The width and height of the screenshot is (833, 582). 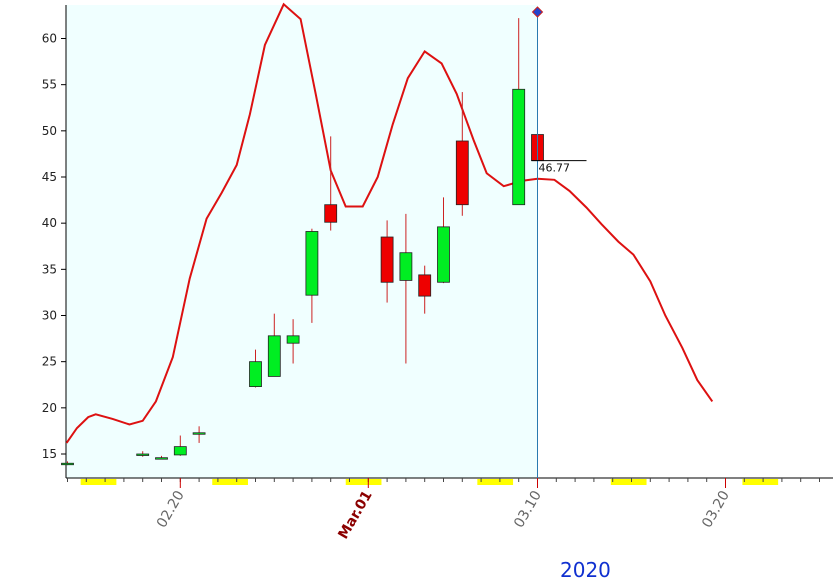 What do you see at coordinates (49, 39) in the screenshot?
I see `y-tick-label: 60` at bounding box center [49, 39].